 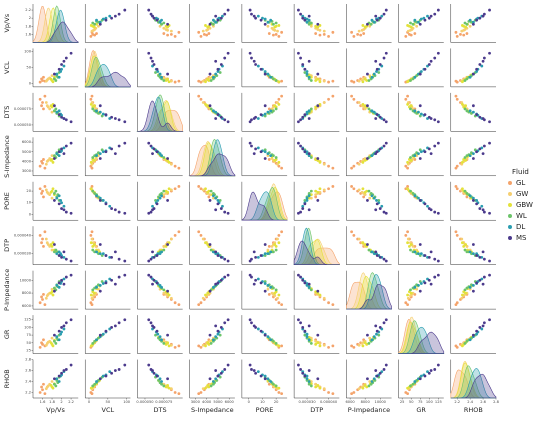 I want to click on x-tick-label: 1.6, so click(x=43, y=402).